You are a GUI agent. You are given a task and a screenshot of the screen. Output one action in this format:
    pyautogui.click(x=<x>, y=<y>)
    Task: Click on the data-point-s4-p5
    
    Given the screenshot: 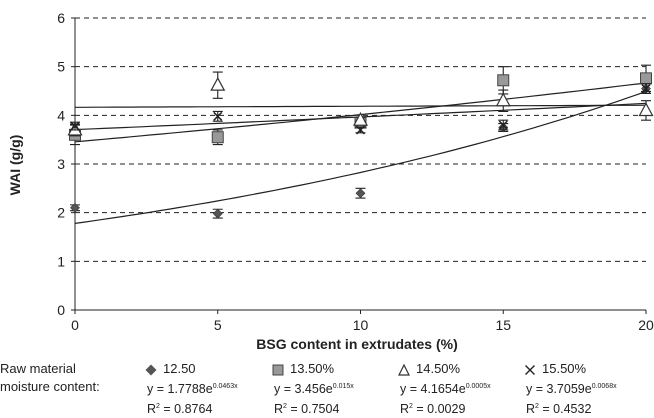 What is the action you would take?
    pyautogui.click(x=646, y=89)
    